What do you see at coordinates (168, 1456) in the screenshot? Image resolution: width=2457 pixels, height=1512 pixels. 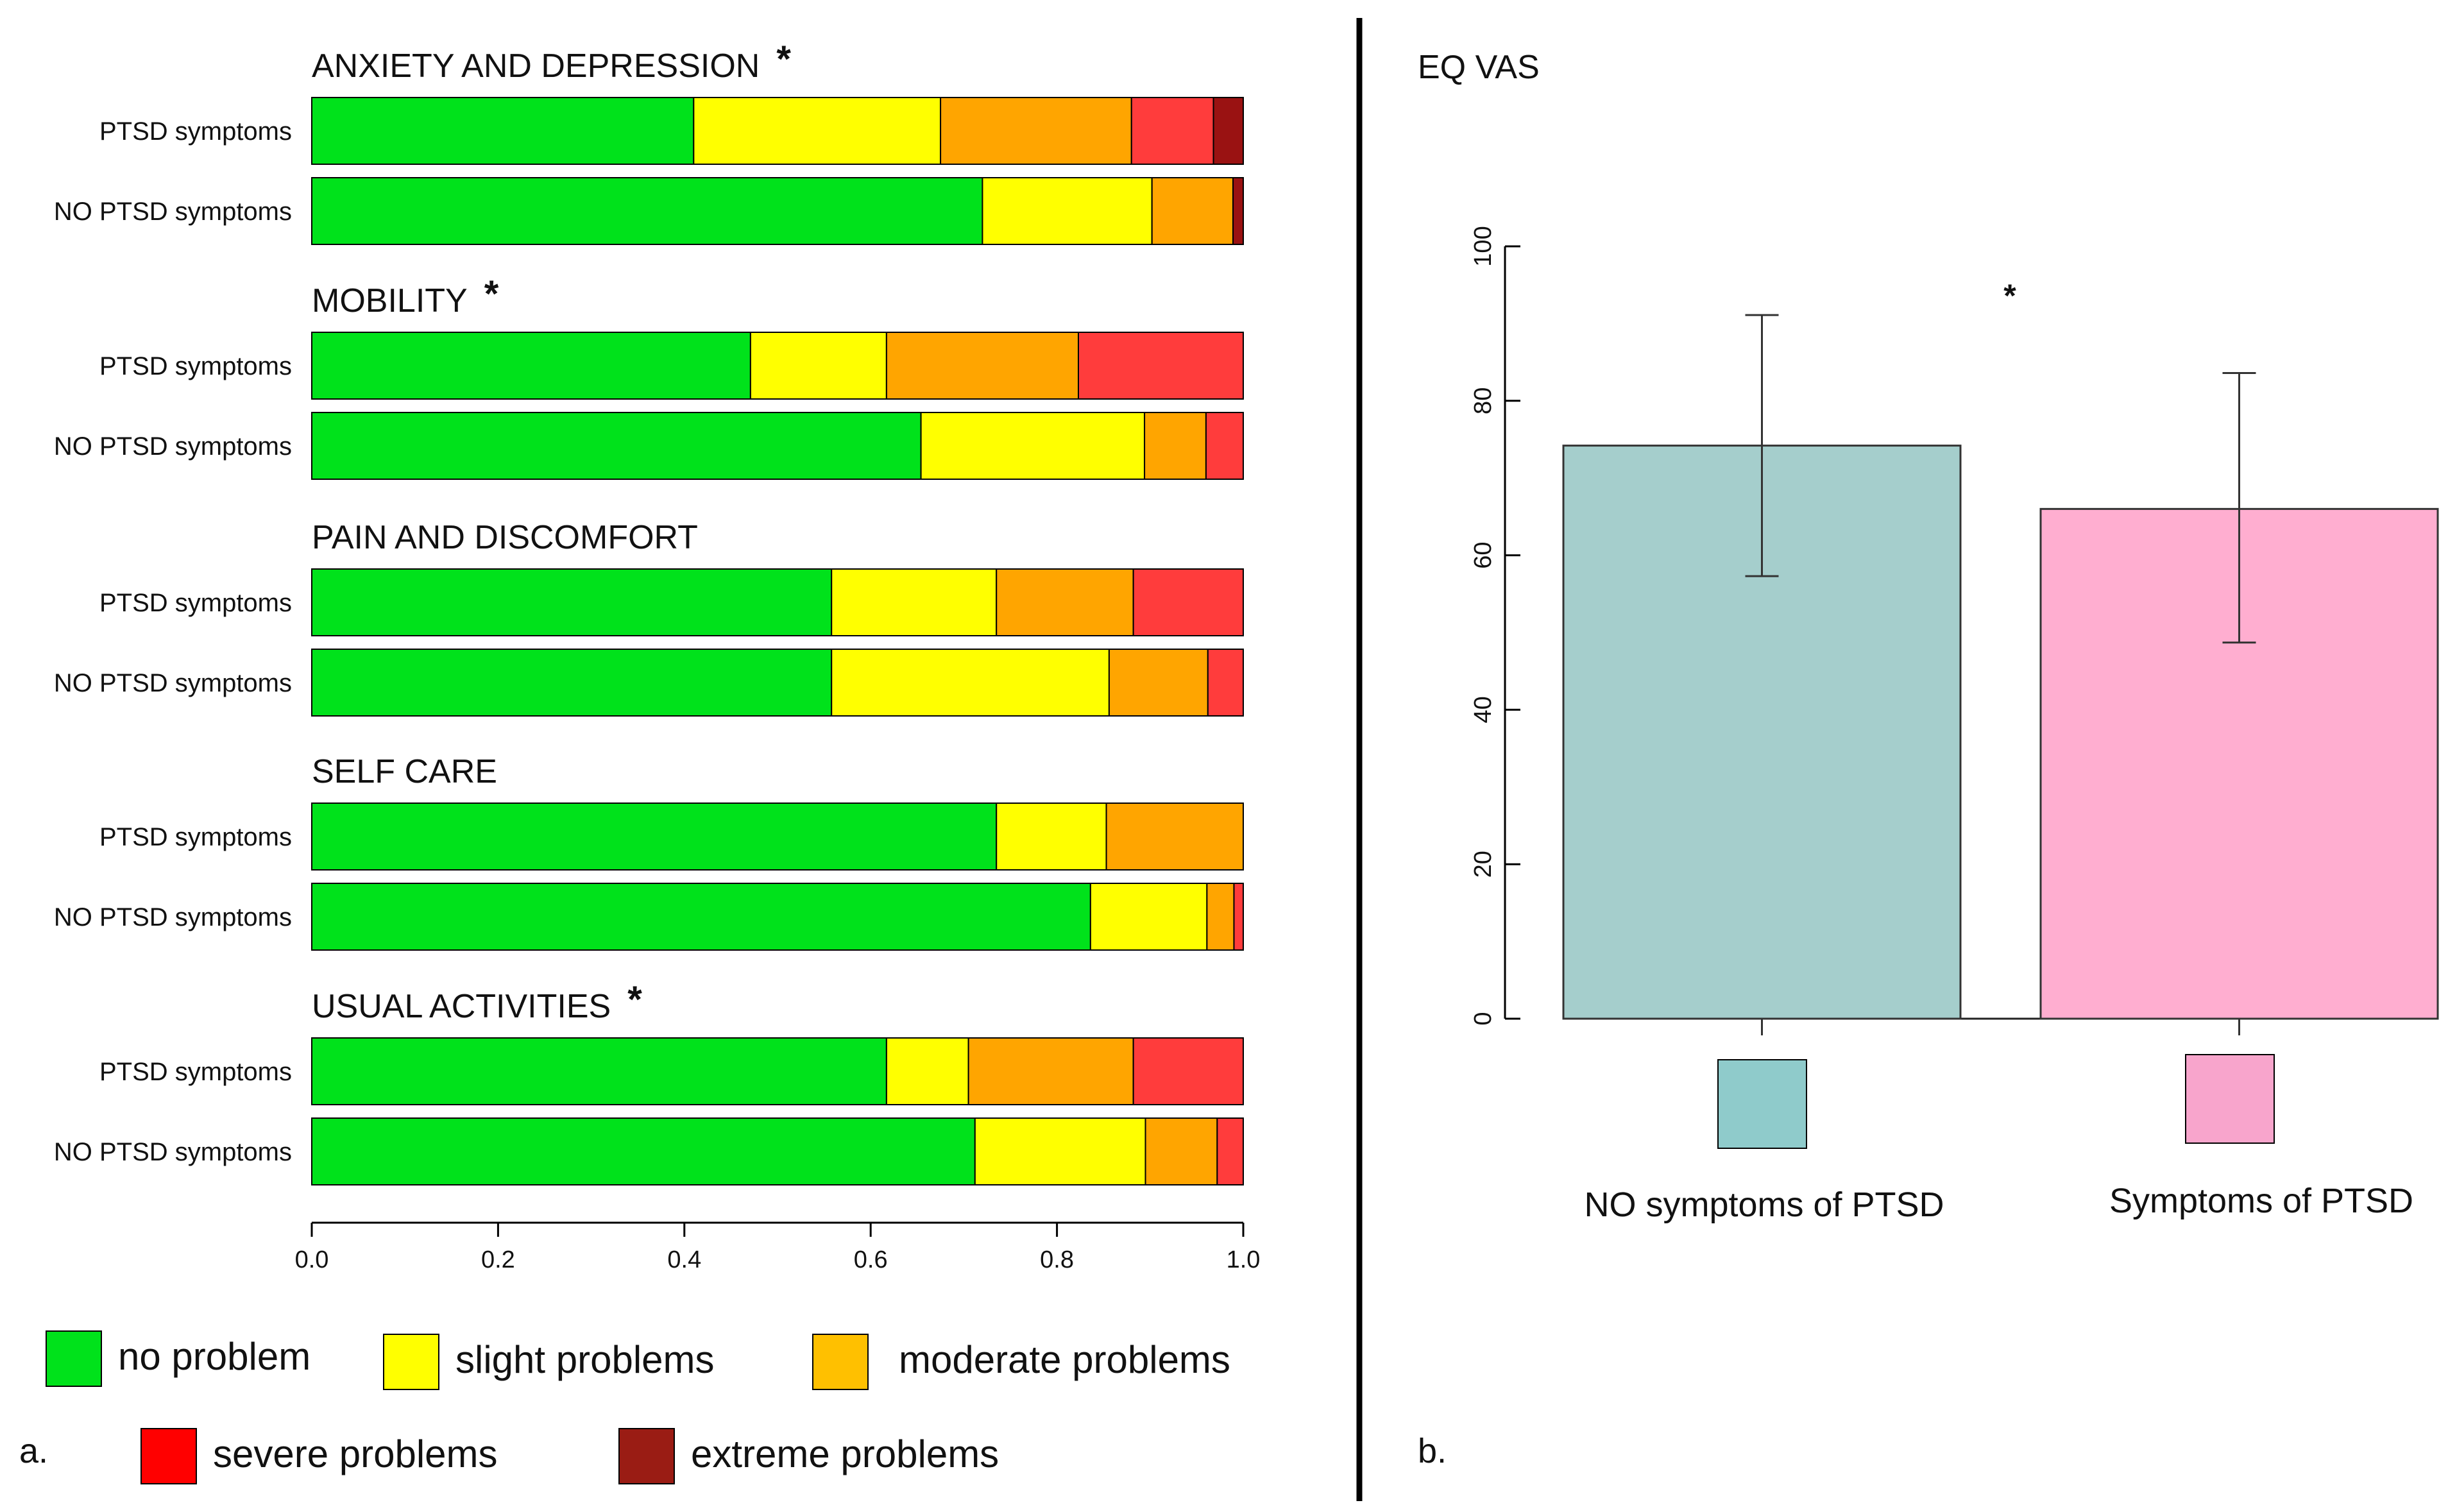 I see `legend-swatch-severe-problems` at bounding box center [168, 1456].